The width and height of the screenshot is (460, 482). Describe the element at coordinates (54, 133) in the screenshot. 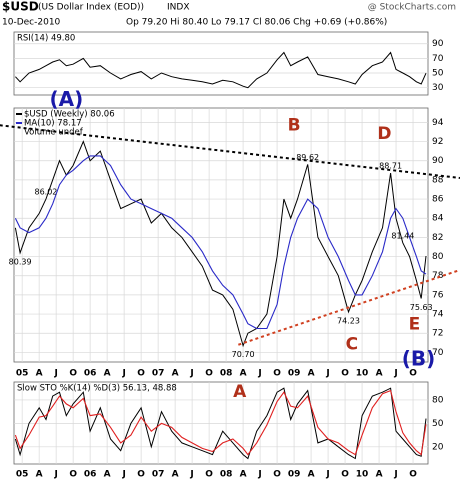

I see `volume-label: Volume undef` at that location.